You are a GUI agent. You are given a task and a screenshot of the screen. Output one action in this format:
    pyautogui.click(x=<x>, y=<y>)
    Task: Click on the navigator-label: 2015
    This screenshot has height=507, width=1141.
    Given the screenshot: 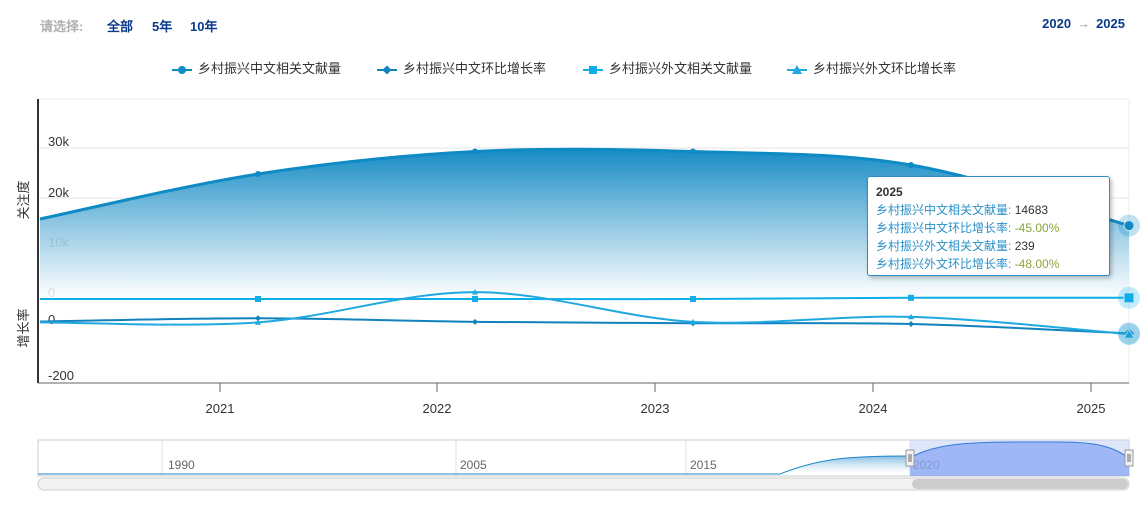 What is the action you would take?
    pyautogui.click(x=703, y=465)
    